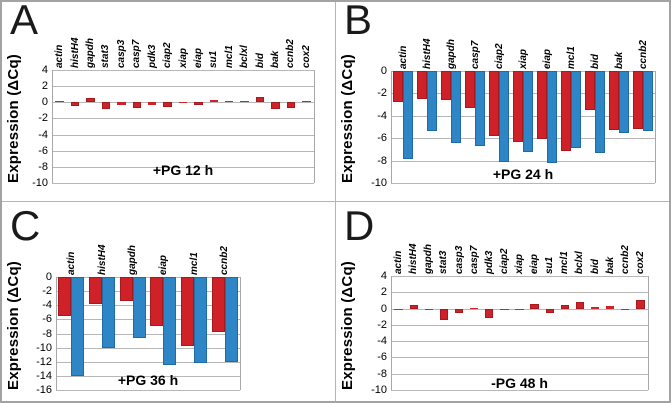 This screenshot has height=403, width=671. Describe the element at coordinates (133, 260) in the screenshot. I see `gene-label-gapdh: gapdh` at that location.